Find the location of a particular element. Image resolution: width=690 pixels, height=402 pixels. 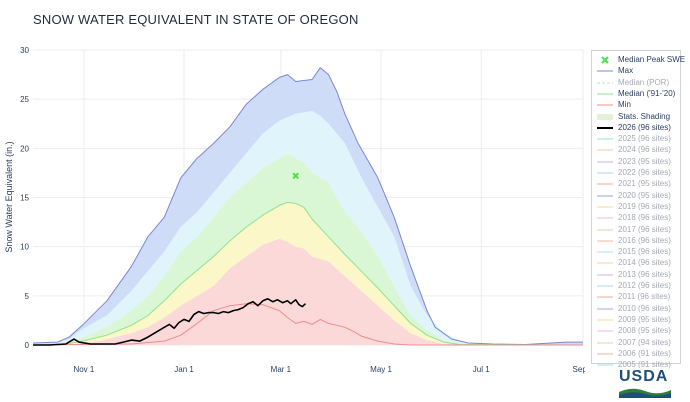

legend-item: 2026 (96 sites) is located at coordinates (637, 128).